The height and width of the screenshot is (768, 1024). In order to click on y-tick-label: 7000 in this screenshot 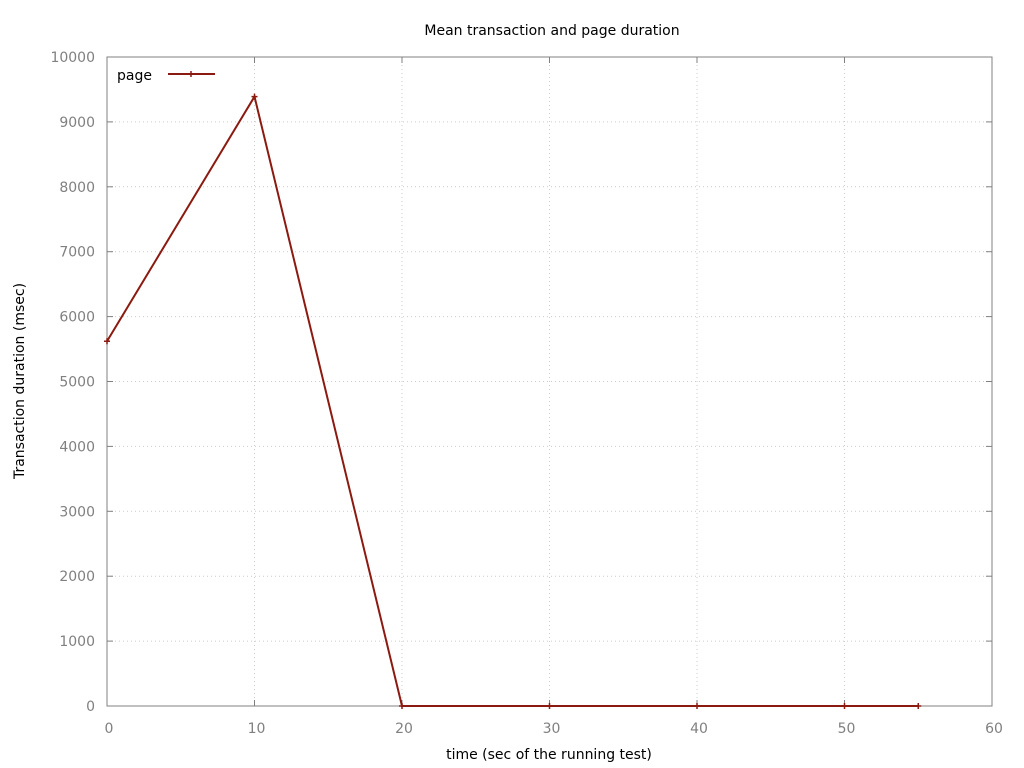, I will do `click(77, 253)`.